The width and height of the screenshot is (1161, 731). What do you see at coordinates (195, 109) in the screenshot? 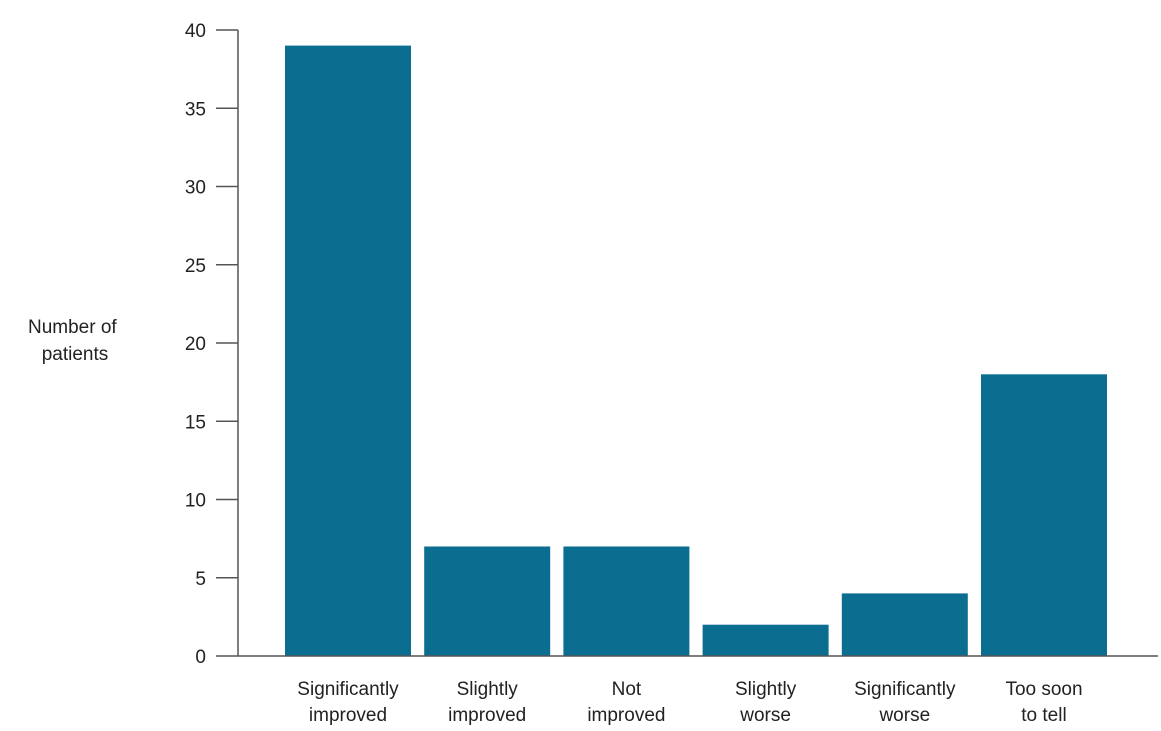
I see `y-tick-label-7: 35` at bounding box center [195, 109].